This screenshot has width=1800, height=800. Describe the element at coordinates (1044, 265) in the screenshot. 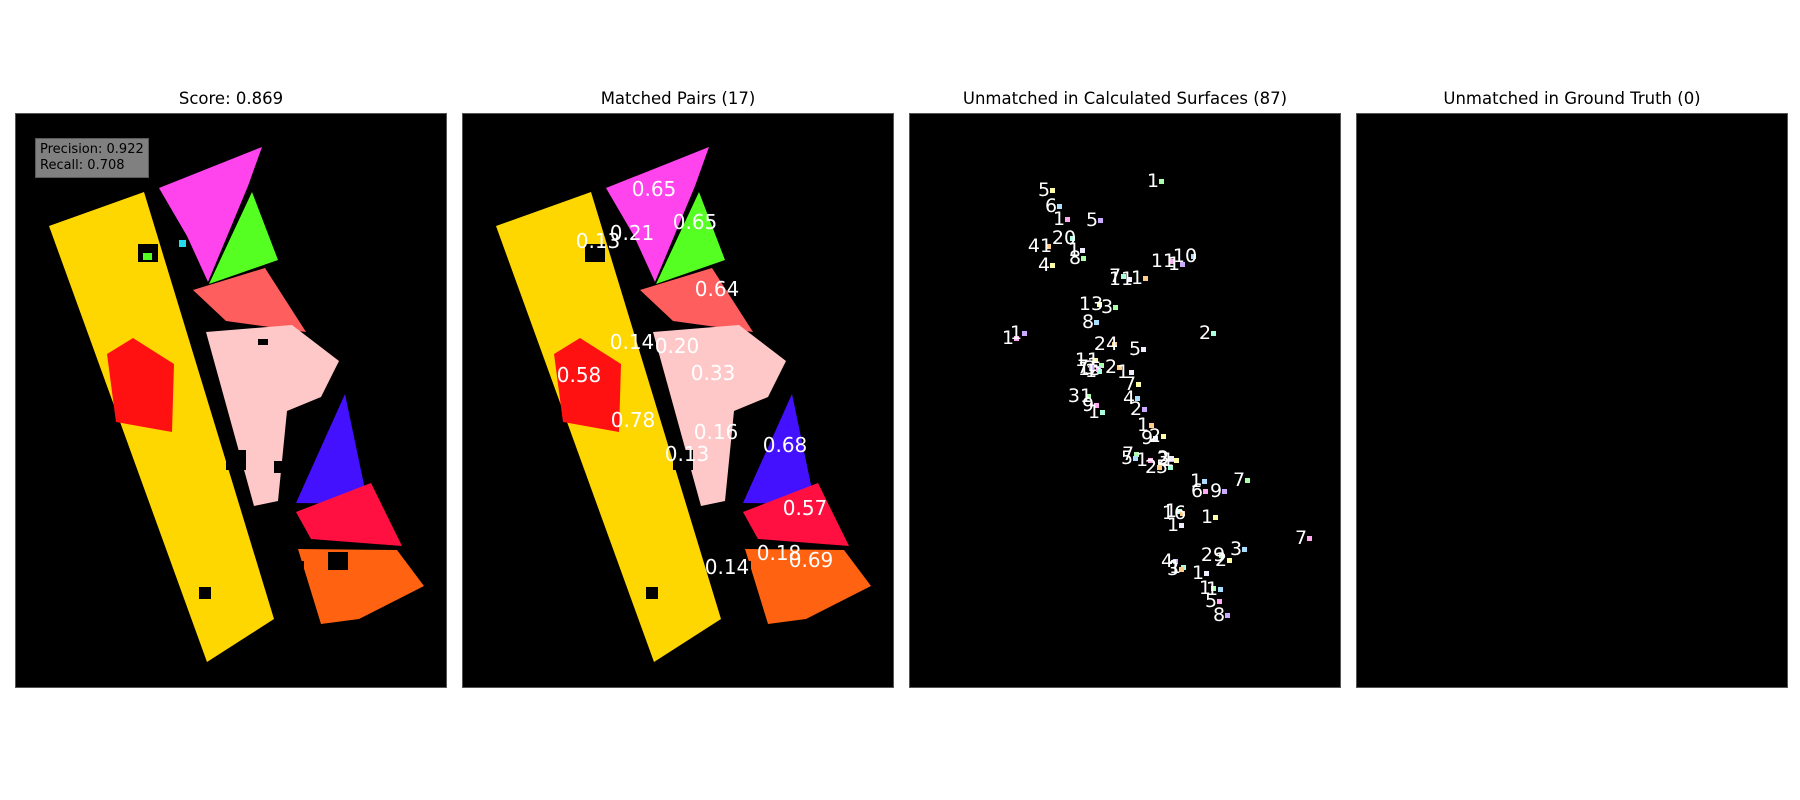

I see `unmatched-count-label: 4` at that location.